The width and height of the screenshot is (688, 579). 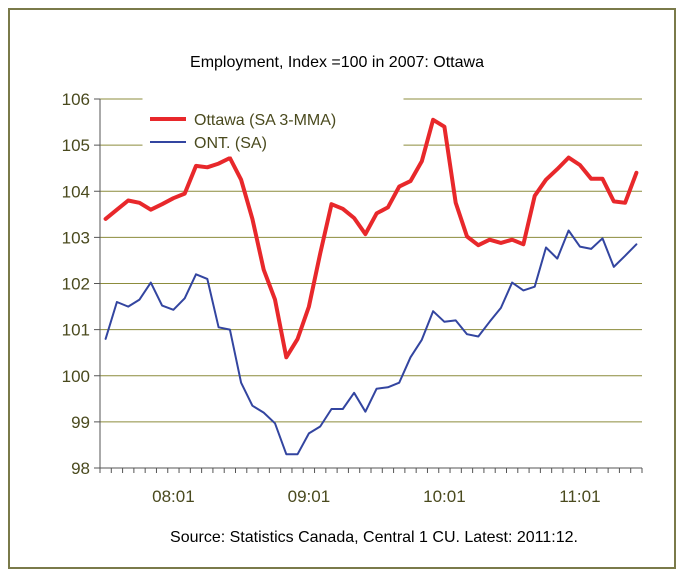 I want to click on y-tick-label: 105, so click(x=76, y=145).